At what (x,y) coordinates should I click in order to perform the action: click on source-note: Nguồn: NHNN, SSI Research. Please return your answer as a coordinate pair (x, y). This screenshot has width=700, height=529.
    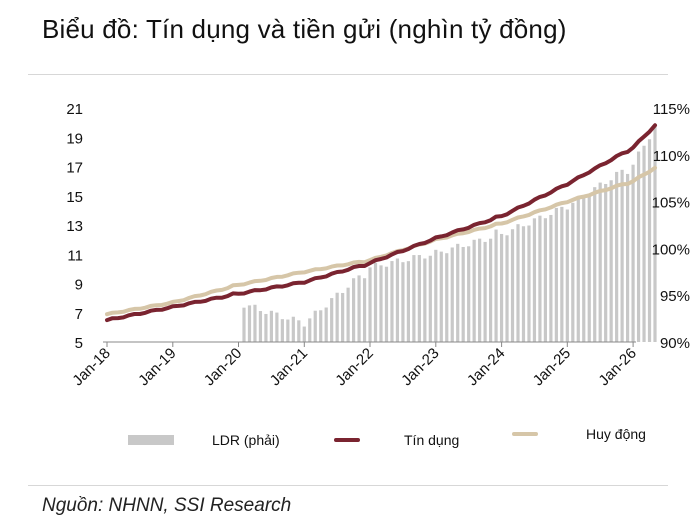
    Looking at the image, I should click on (167, 505).